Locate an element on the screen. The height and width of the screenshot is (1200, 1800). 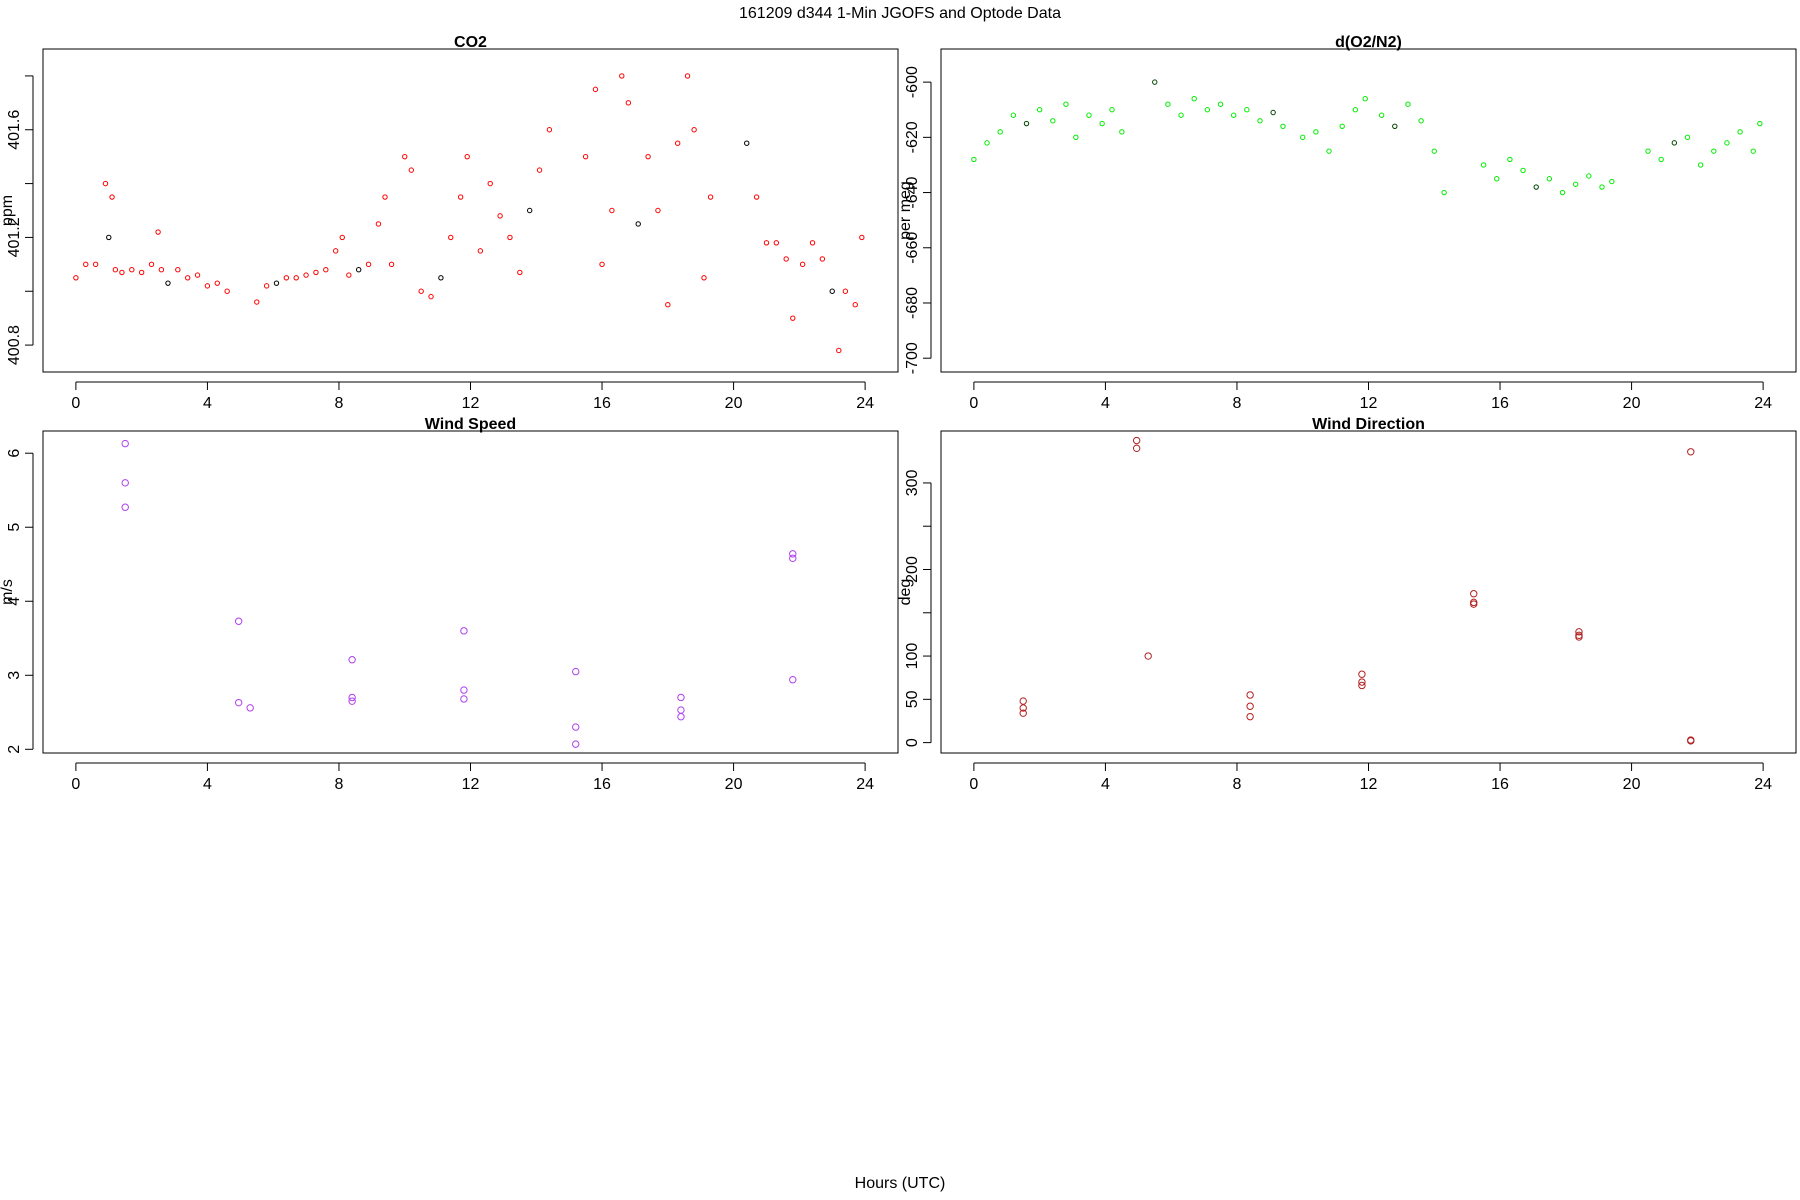
x-tick-label: 20 is located at coordinates (1632, 403).